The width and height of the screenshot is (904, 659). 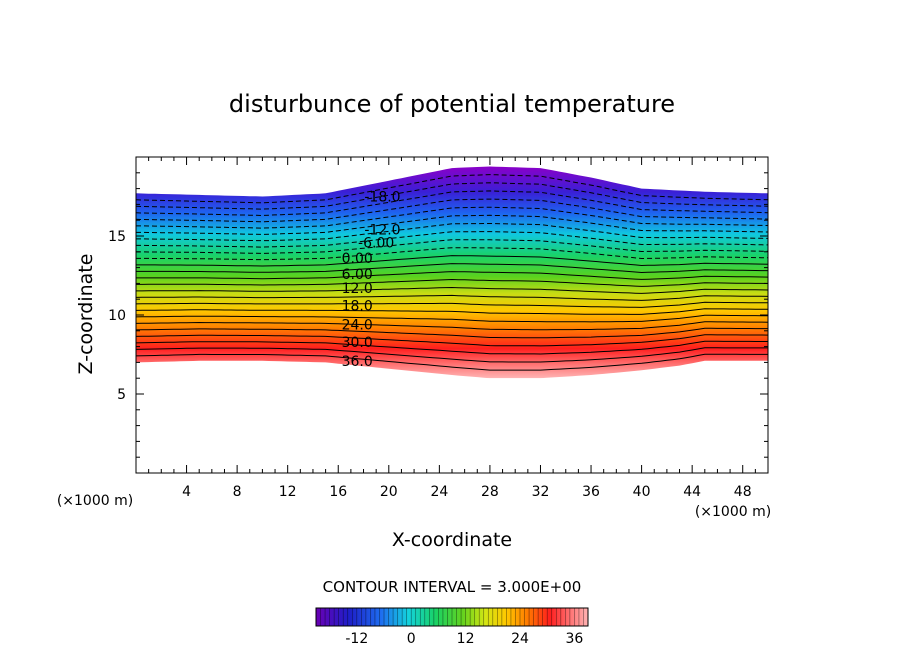 What do you see at coordinates (452, 587) in the screenshot?
I see `contour-interval-text: CONTOUR INTERVAL = 3.000E+00` at bounding box center [452, 587].